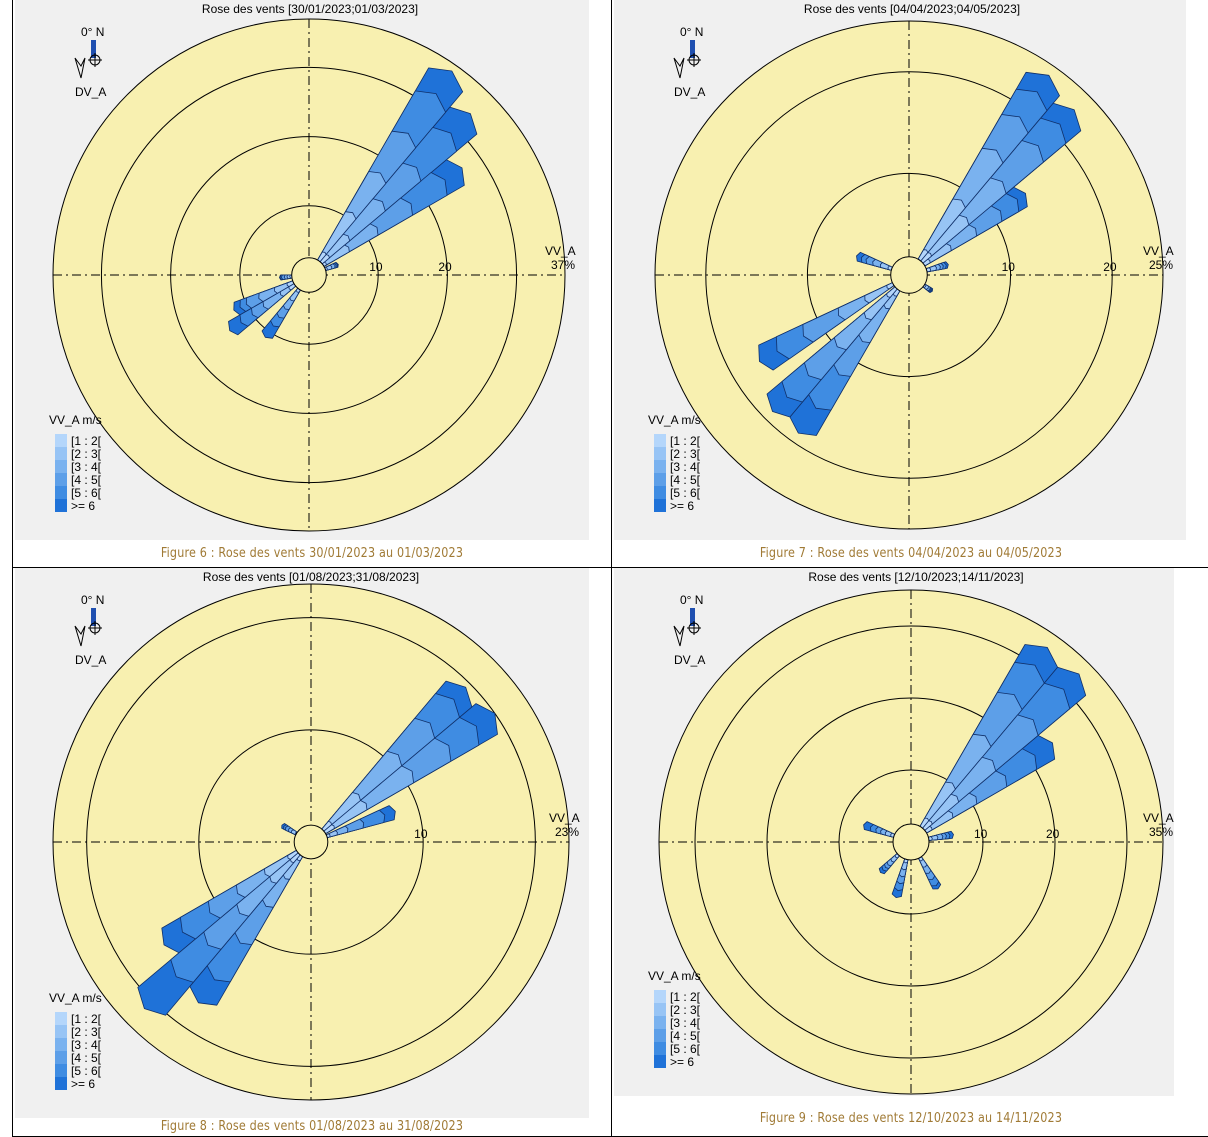 The image size is (1208, 1137). Describe the element at coordinates (563, 265) in the screenshot. I see `max-percent-label: 37%` at that location.